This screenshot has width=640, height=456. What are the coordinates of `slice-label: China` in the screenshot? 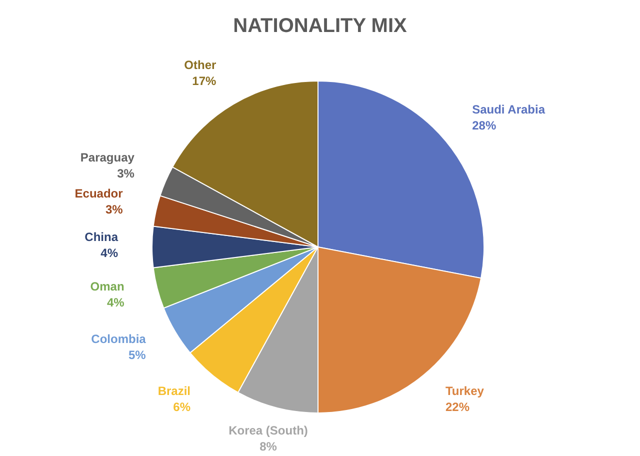 It's located at (101, 237).